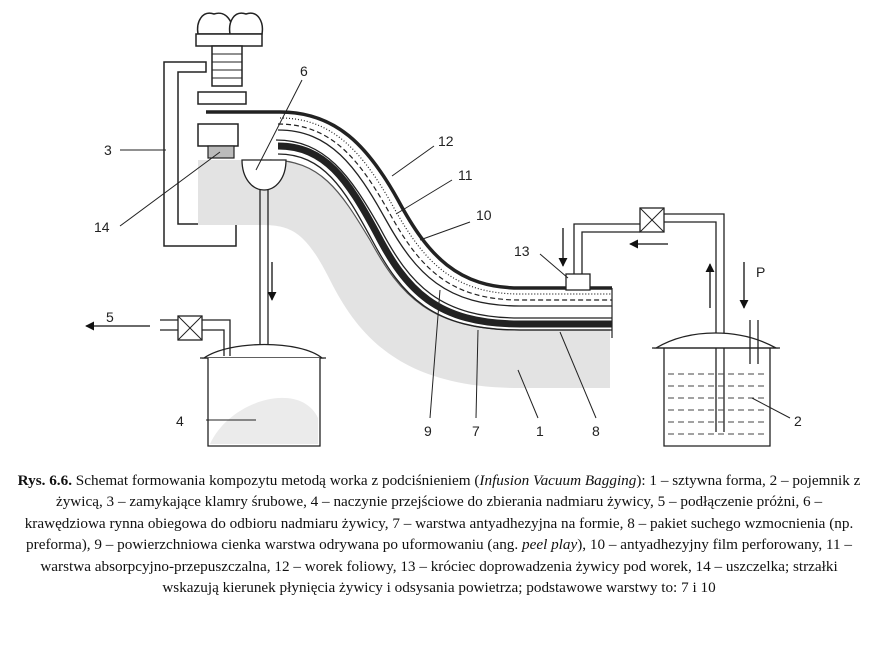 The height and width of the screenshot is (667, 878). What do you see at coordinates (102, 227) in the screenshot?
I see `label-14: 14` at bounding box center [102, 227].